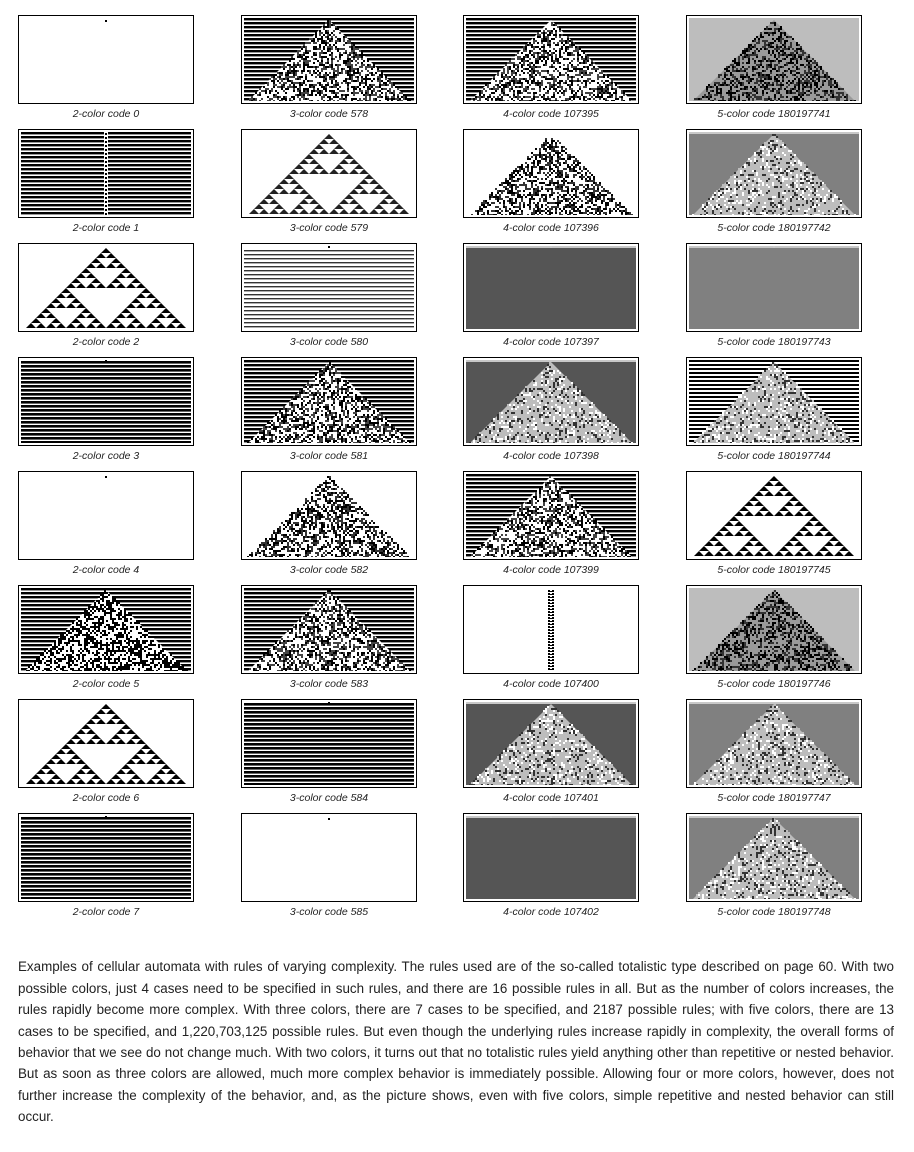  I want to click on automaton-figure: 3-color code 579, so click(329, 185).